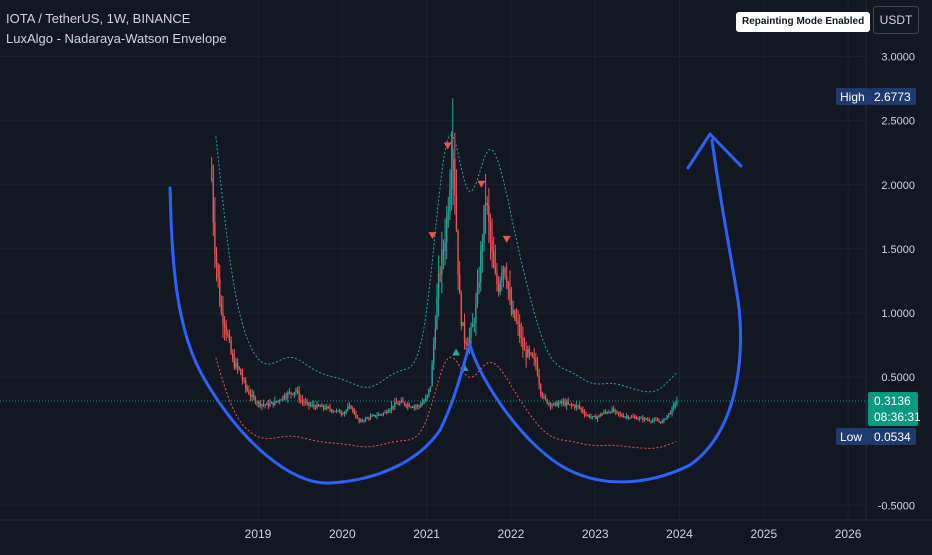 Image resolution: width=932 pixels, height=555 pixels. I want to click on buy-marker, so click(456, 352).